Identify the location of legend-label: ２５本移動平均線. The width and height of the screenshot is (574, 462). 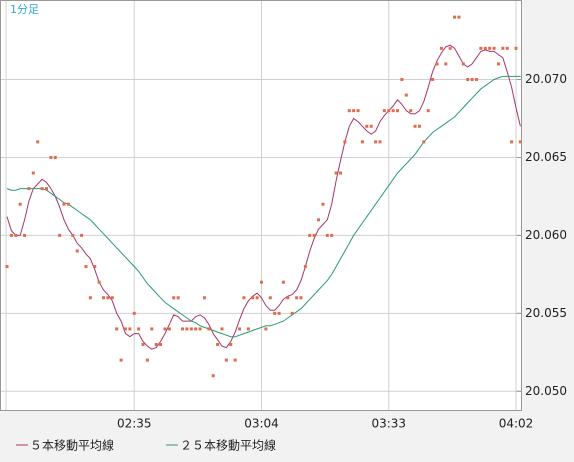
(228, 445).